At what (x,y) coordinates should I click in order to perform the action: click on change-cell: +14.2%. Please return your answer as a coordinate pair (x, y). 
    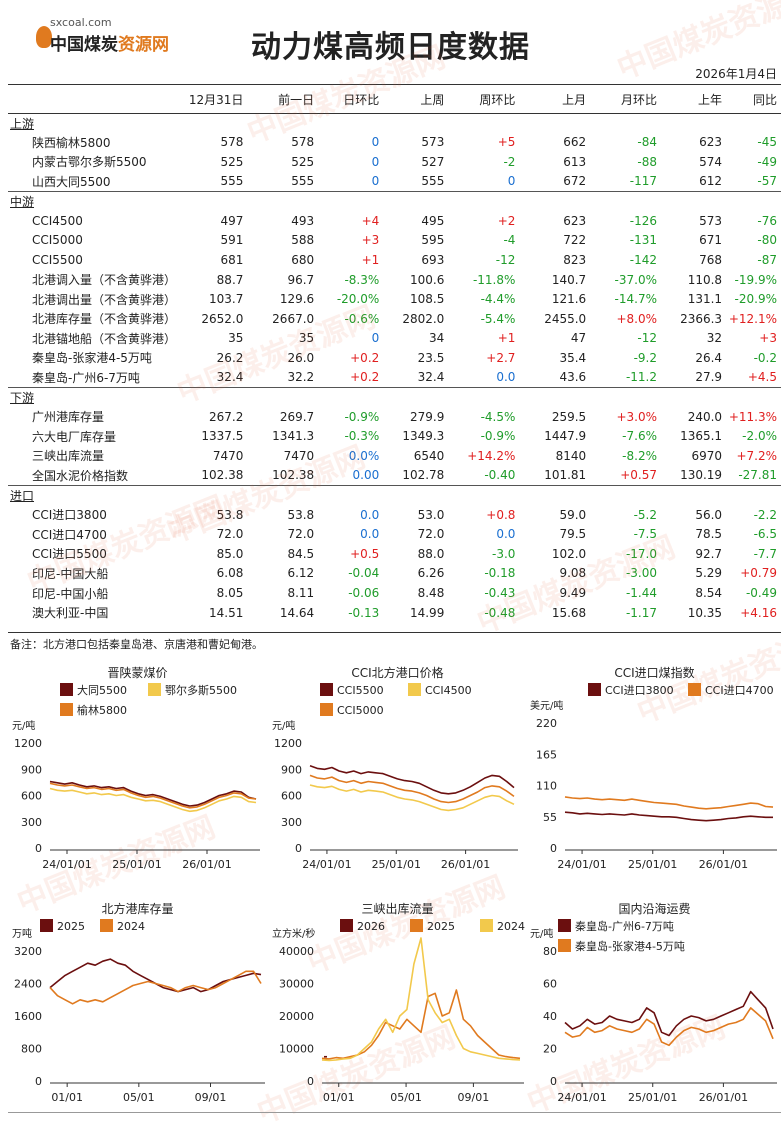
    Looking at the image, I should click on (491, 455).